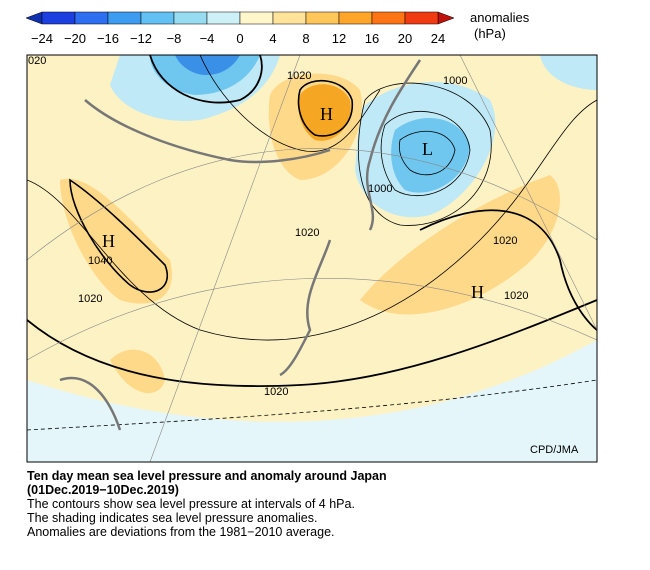  What do you see at coordinates (75, 38) in the screenshot?
I see `colorbar-tick-label: −20` at bounding box center [75, 38].